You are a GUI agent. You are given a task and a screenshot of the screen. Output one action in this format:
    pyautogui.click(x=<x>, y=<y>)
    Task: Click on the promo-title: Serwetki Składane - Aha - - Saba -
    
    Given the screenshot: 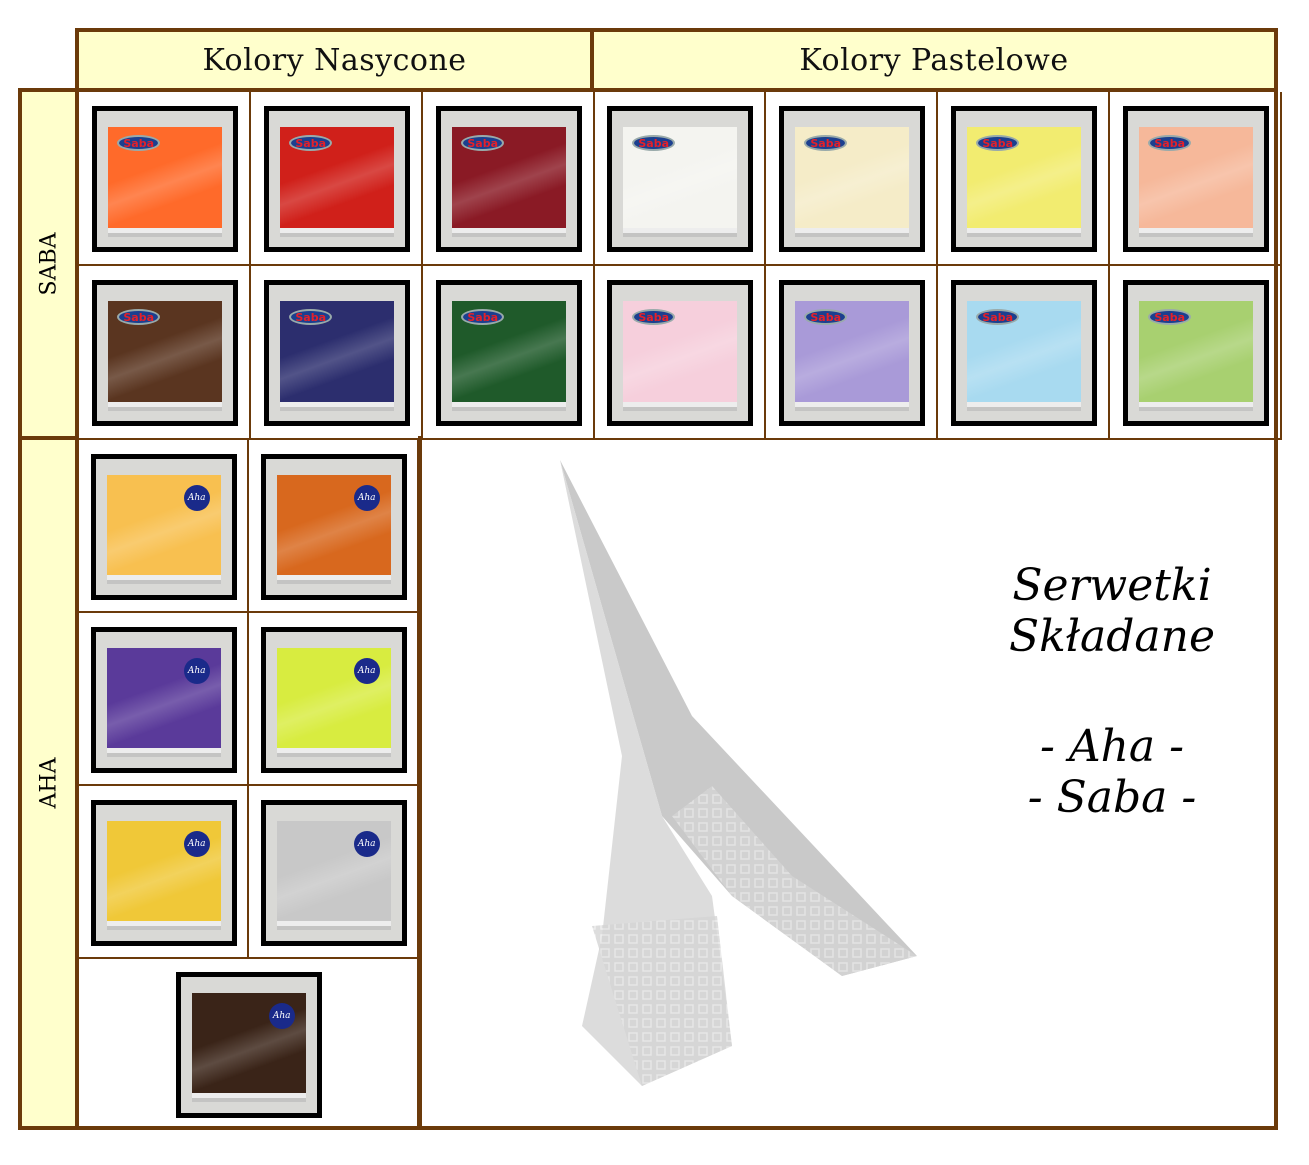 What is the action you would take?
    pyautogui.click(x=1112, y=691)
    